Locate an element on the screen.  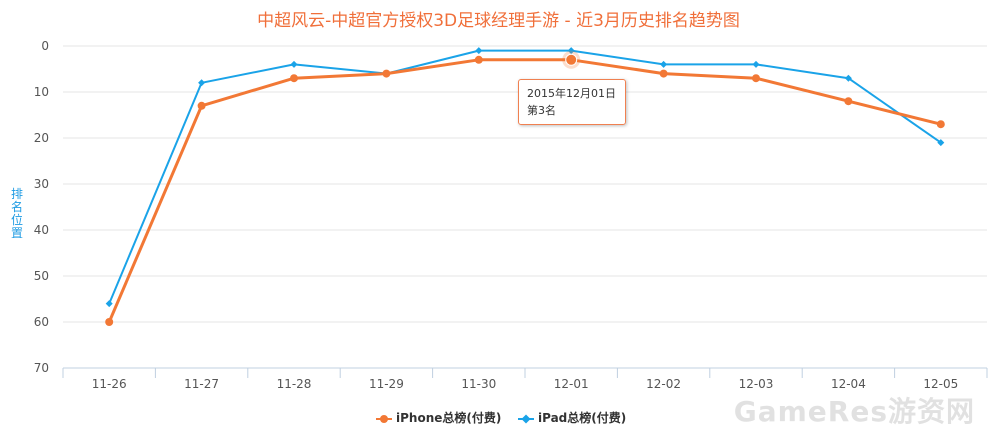
hover-tooltip: 2015年12月01日 第3名 is located at coordinates (572, 102).